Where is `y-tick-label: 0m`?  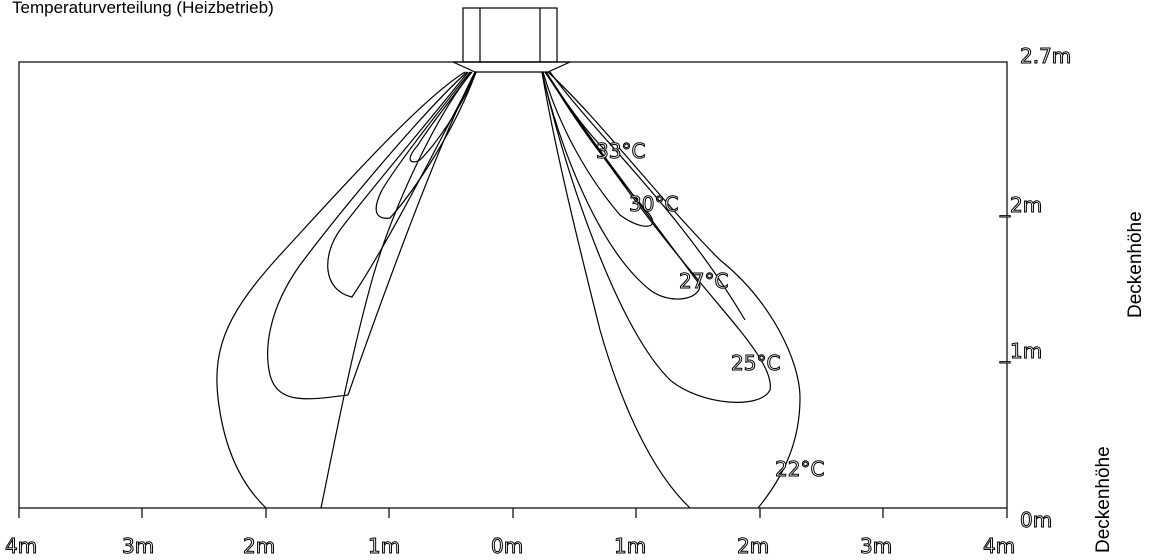
y-tick-label: 0m is located at coordinates (1036, 520).